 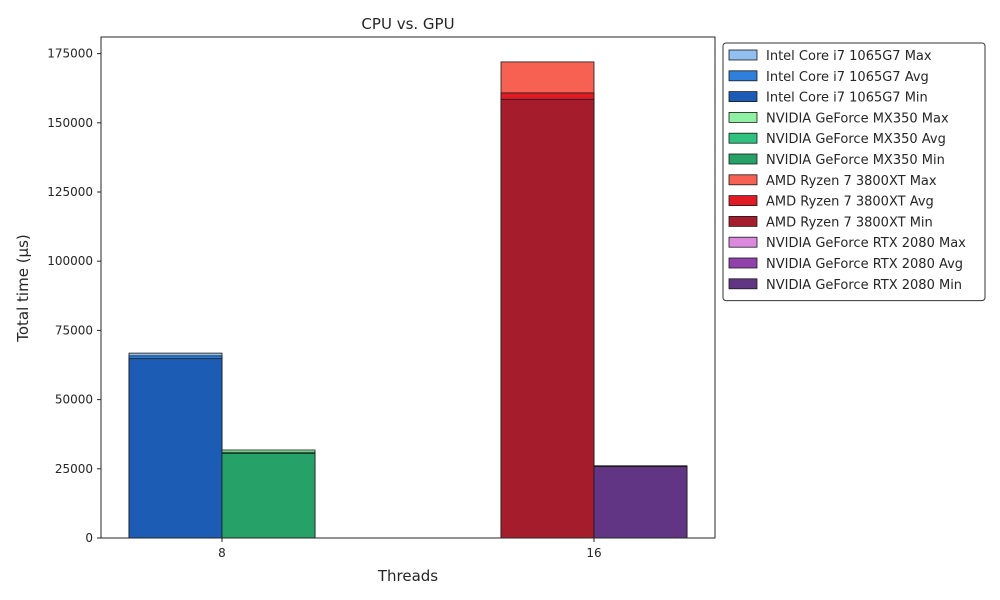 I want to click on x-tick-label: 16, so click(x=593, y=553).